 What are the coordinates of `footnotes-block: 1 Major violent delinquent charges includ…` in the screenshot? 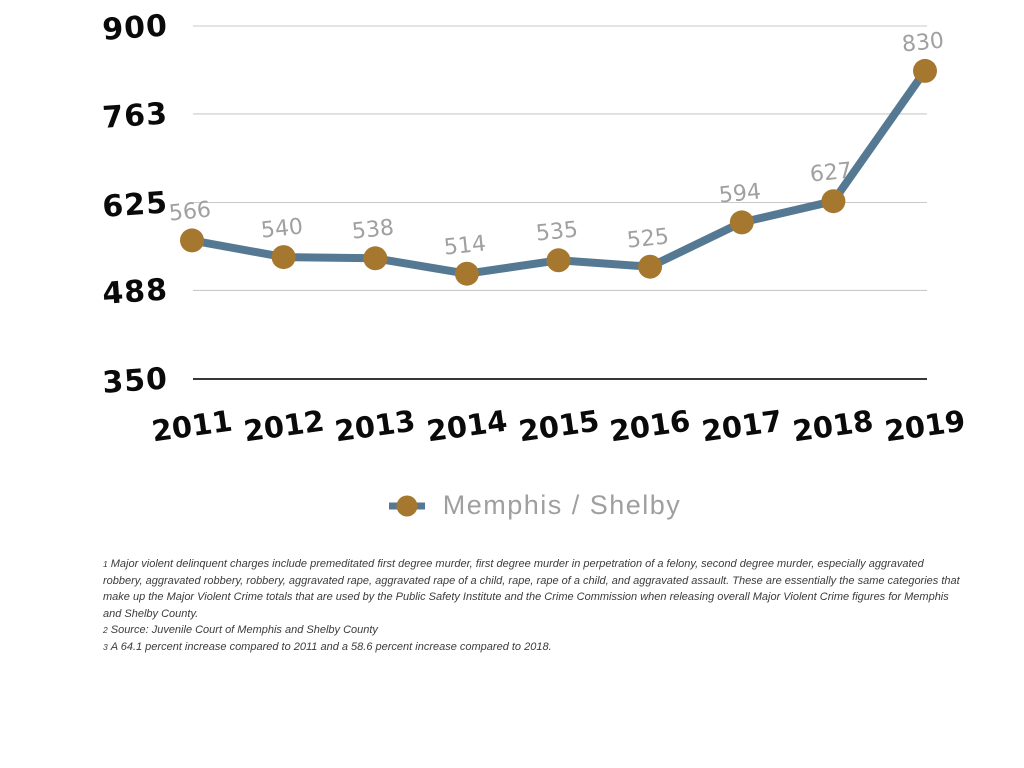 It's located at (533, 605).